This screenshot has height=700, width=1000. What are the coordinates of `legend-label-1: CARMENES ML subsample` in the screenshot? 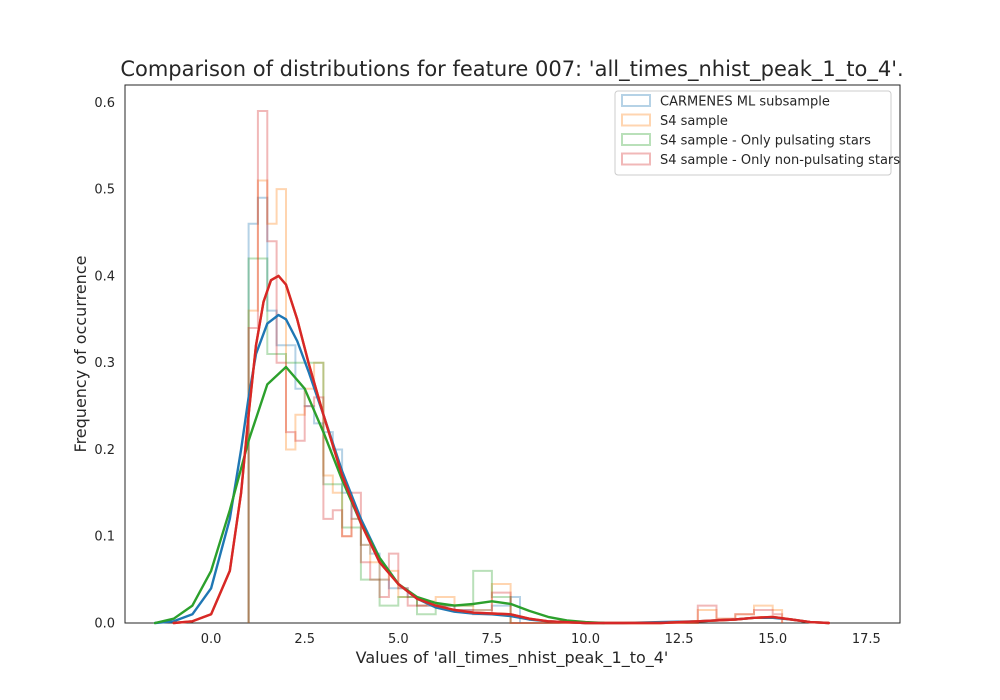 It's located at (745, 102).